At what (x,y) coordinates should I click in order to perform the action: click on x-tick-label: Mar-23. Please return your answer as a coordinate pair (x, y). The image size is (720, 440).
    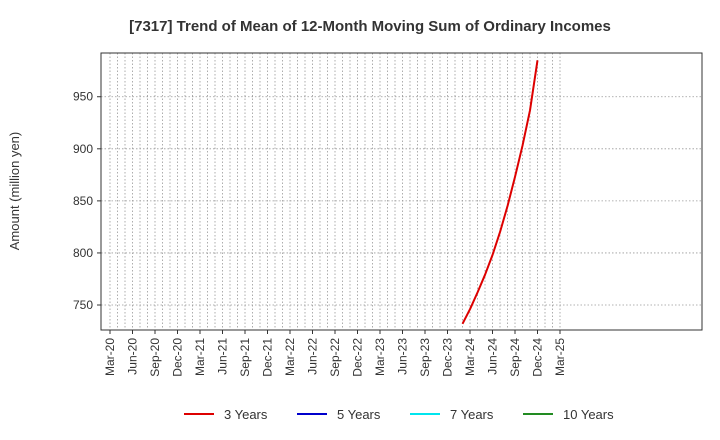
    Looking at the image, I should click on (380, 357).